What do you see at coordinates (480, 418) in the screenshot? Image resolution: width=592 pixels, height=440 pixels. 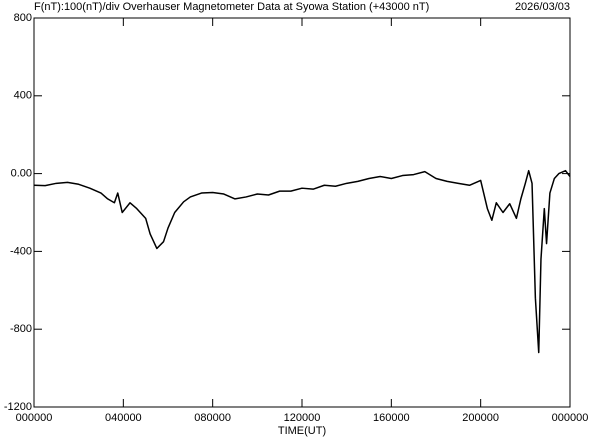 I see `x-tick-label: 200000` at bounding box center [480, 418].